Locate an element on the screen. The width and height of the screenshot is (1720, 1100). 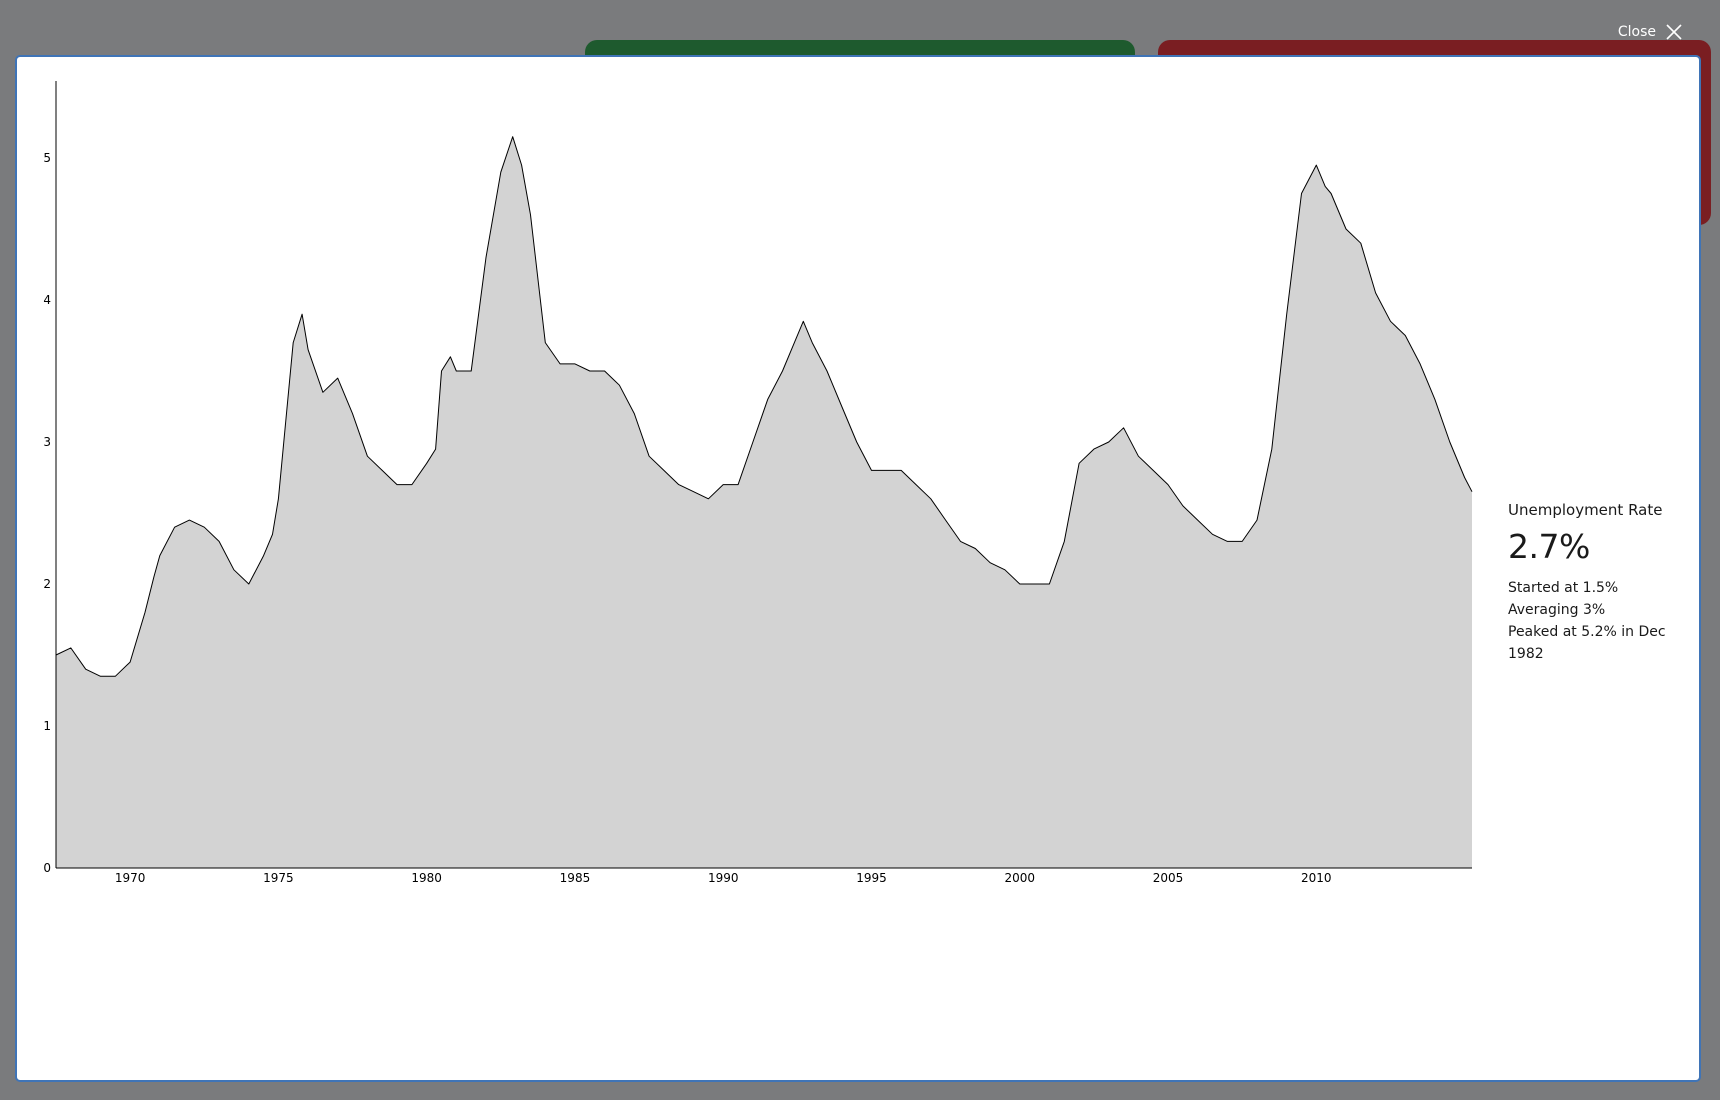
x-tick-label: 1970 is located at coordinates (130, 878).